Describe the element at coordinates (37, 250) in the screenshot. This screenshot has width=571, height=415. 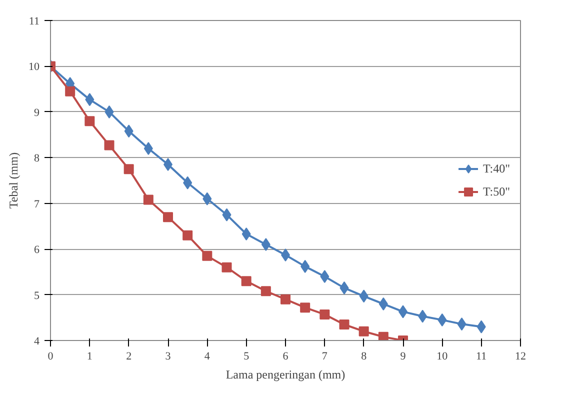
I see `y-tick-label: 6` at that location.